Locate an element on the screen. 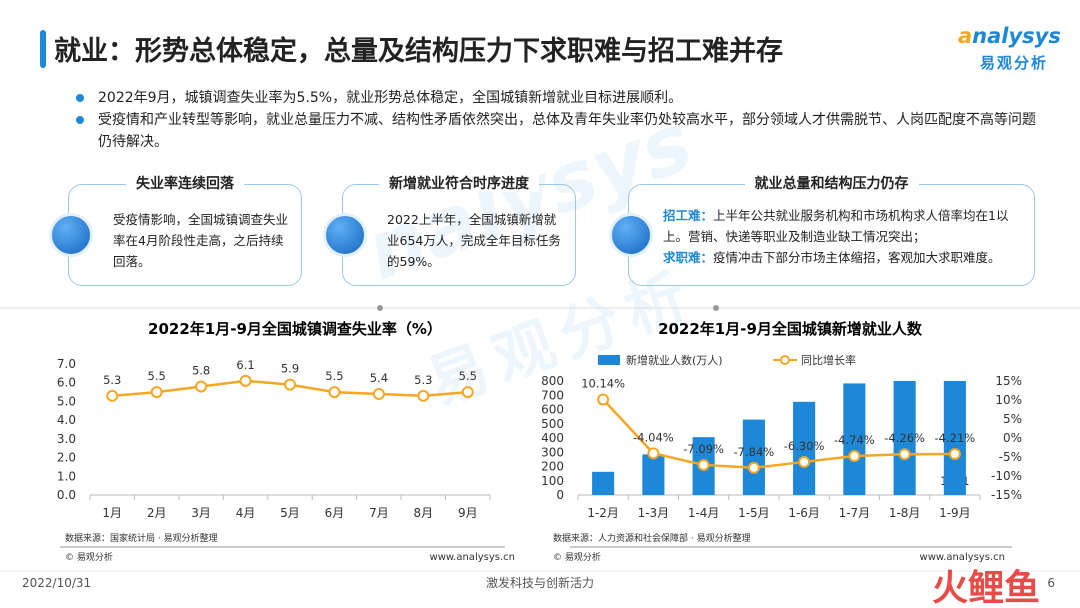 This screenshot has width=1080, height=608. y2-tick-label: 15% is located at coordinates (1008, 381).